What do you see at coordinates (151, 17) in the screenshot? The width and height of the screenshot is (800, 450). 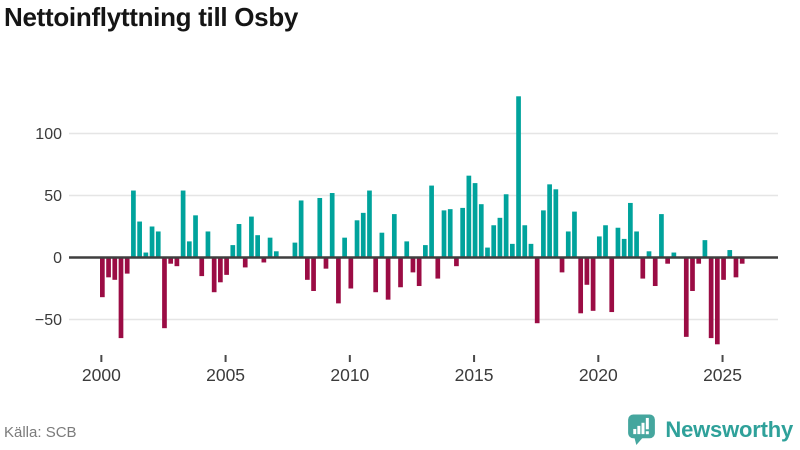 I see `page-title: Nettoinflyttning till Osby` at bounding box center [151, 17].